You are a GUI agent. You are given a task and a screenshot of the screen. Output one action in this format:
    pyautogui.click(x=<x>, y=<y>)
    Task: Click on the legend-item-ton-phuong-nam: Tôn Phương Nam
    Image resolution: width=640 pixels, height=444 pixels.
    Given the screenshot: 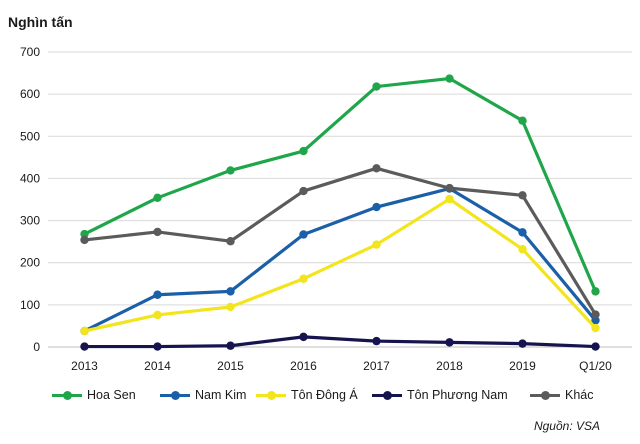 What is the action you would take?
    pyautogui.click(x=440, y=395)
    